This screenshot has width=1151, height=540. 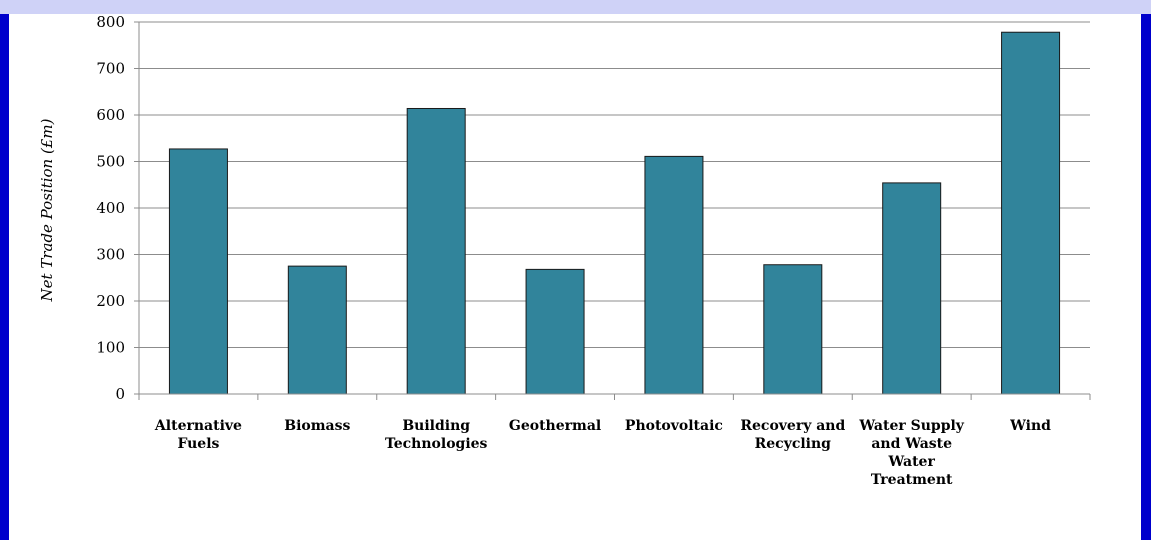 What do you see at coordinates (911, 444) in the screenshot?
I see `category-label-line: and Waste` at bounding box center [911, 444].